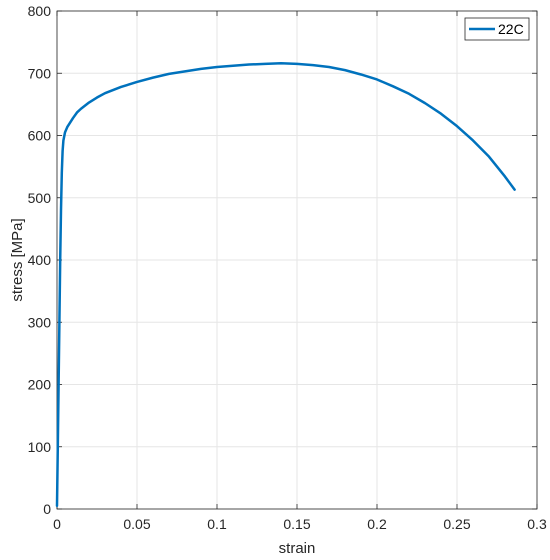 This screenshot has height=560, width=550. Describe the element at coordinates (296, 524) in the screenshot. I see `x-tick-label: 0.15` at that location.